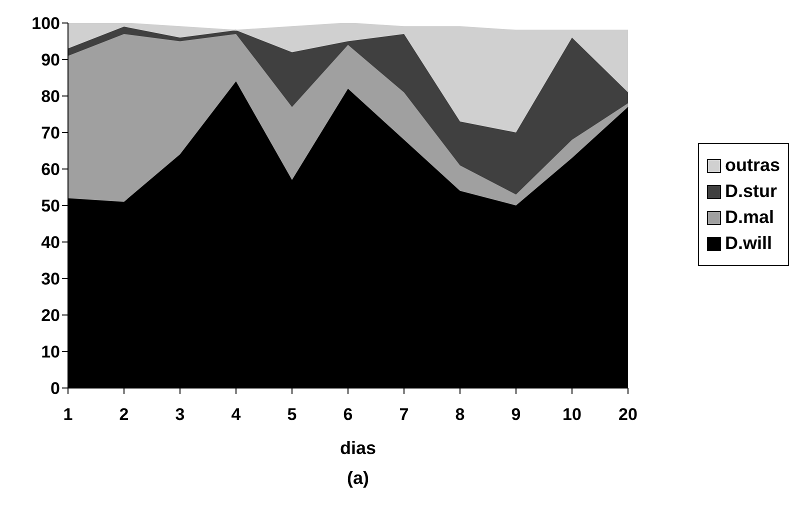 The image size is (802, 518). What do you see at coordinates (50, 96) in the screenshot?
I see `y-tick-label: 80` at bounding box center [50, 96].